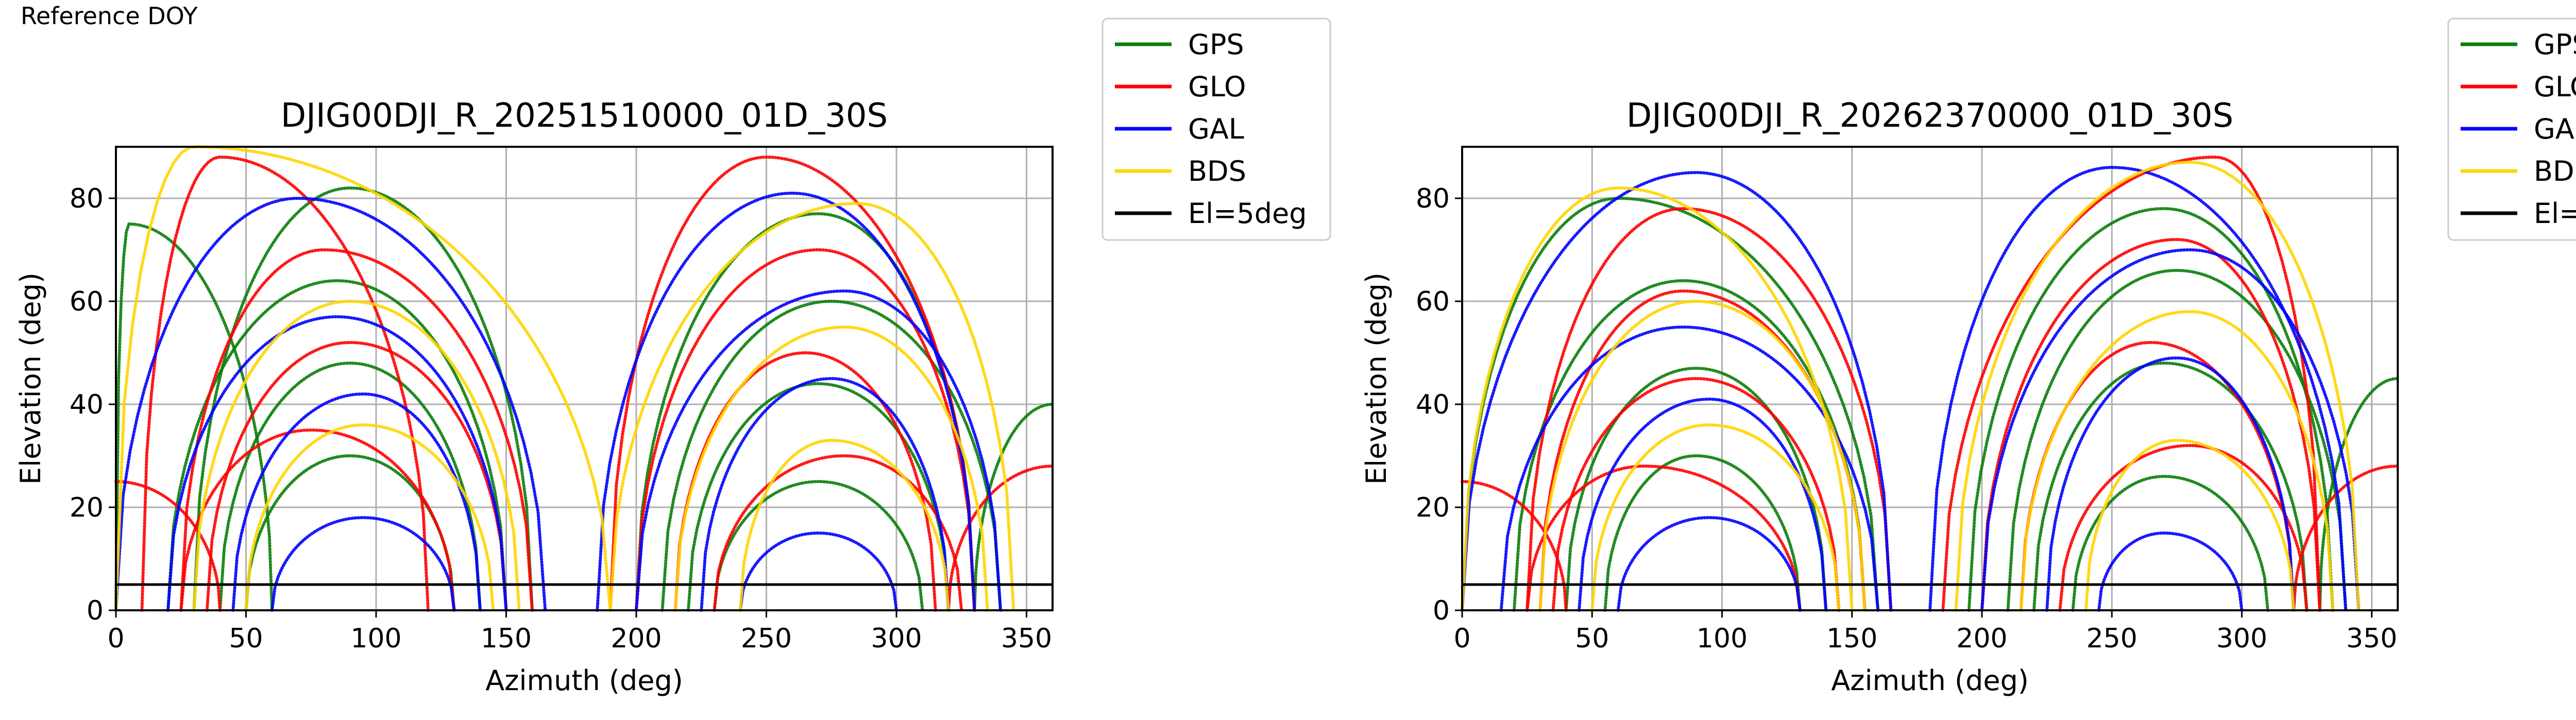  What do you see at coordinates (1929, 116) in the screenshot?
I see `chart-title: DJIG00DJI_R_20262370000_01D_30S` at bounding box center [1929, 116].